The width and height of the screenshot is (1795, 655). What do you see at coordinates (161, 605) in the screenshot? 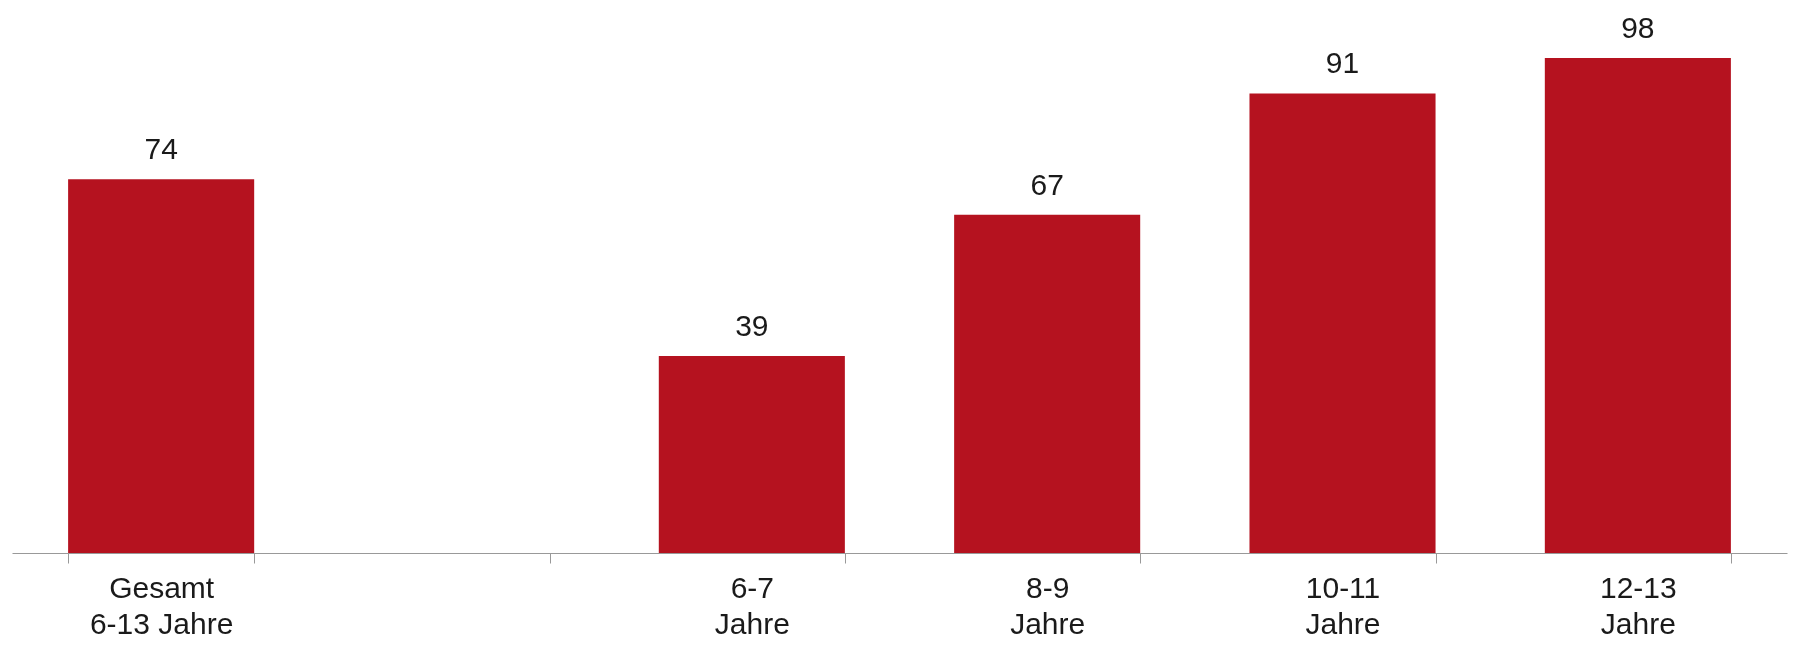
I see `x-tick-label: Gesamt 6-13 Jahre` at bounding box center [161, 605].